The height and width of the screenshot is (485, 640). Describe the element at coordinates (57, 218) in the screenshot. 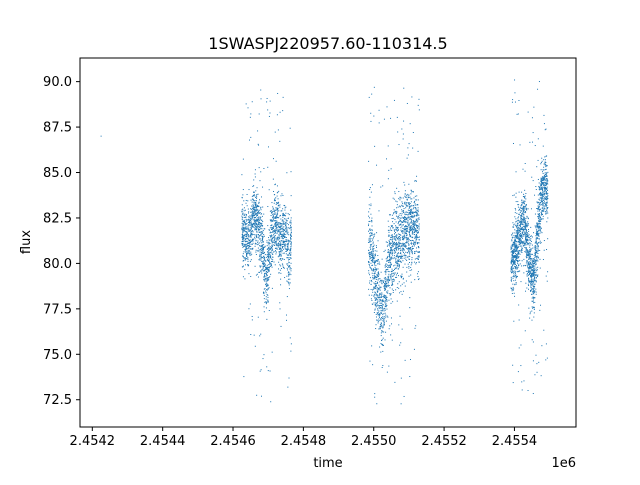

I see `y-tick-label: 82.5` at that location.